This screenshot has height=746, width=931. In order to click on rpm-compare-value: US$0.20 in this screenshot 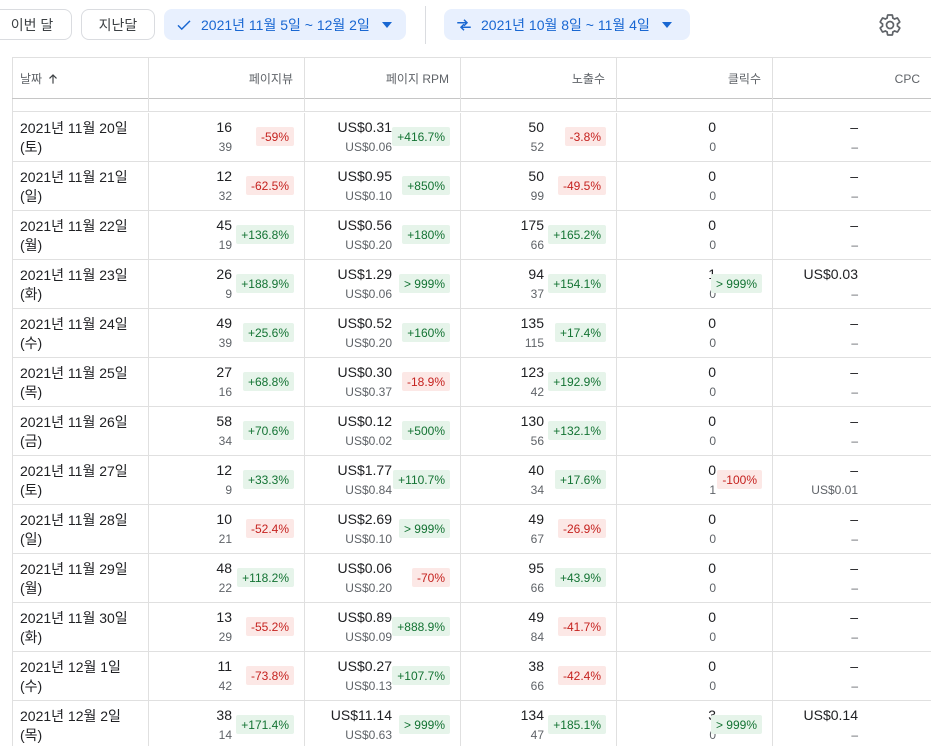, I will do `click(368, 588)`.